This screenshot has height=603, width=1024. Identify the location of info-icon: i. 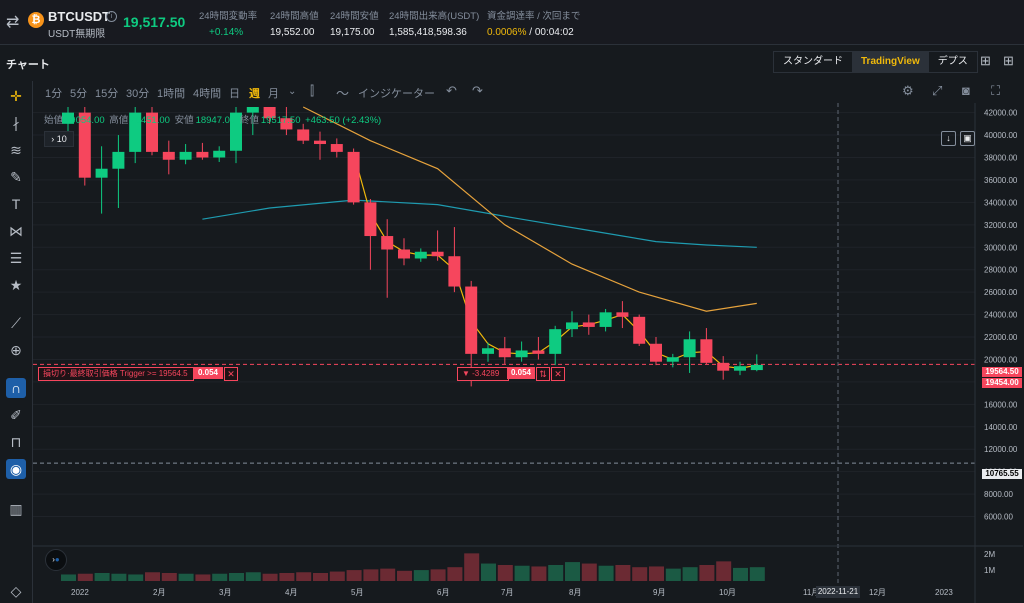
(111, 16).